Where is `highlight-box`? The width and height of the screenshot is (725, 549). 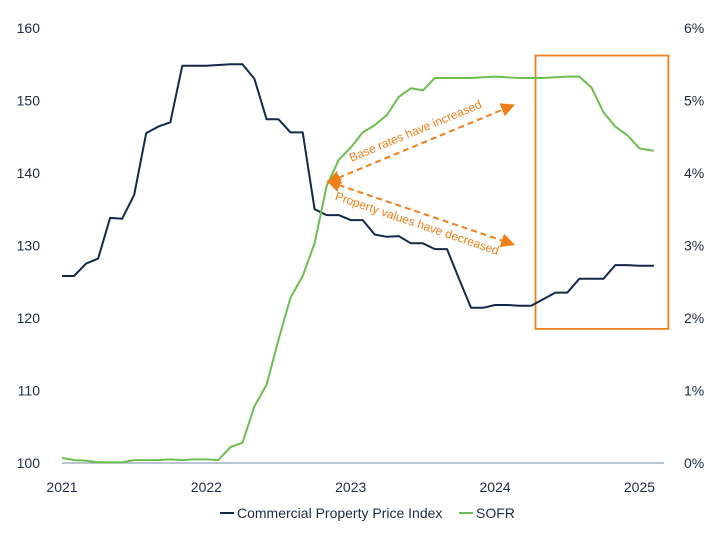
highlight-box is located at coordinates (602, 192).